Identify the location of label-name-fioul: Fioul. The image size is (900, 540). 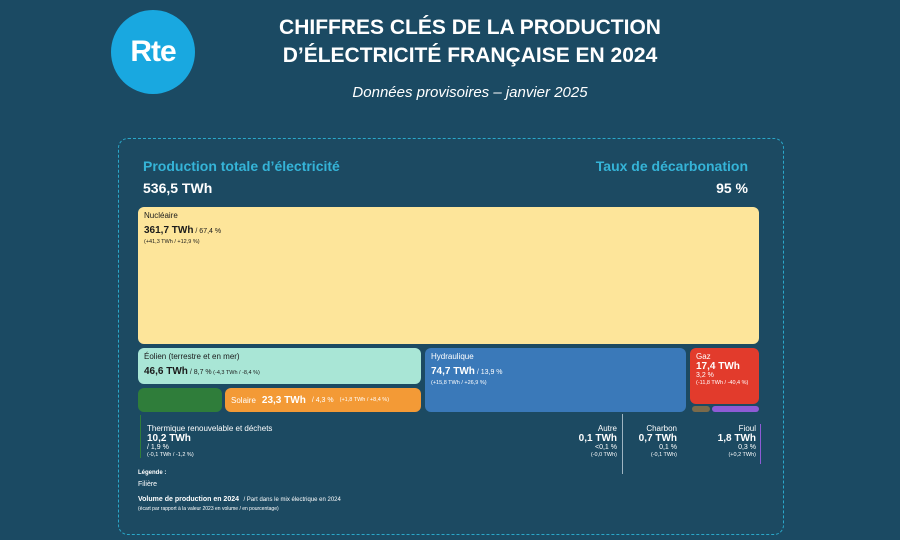
(747, 428).